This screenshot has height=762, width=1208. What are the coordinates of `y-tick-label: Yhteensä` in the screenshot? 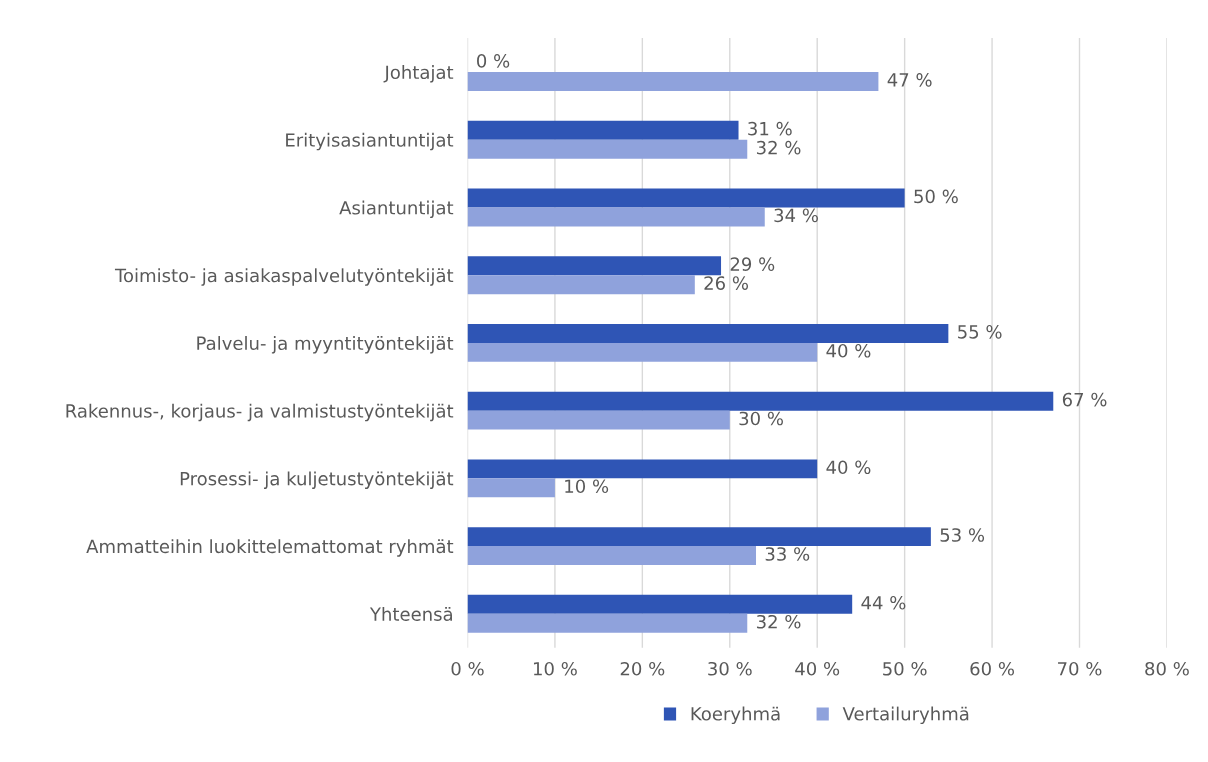 It's located at (410, 613).